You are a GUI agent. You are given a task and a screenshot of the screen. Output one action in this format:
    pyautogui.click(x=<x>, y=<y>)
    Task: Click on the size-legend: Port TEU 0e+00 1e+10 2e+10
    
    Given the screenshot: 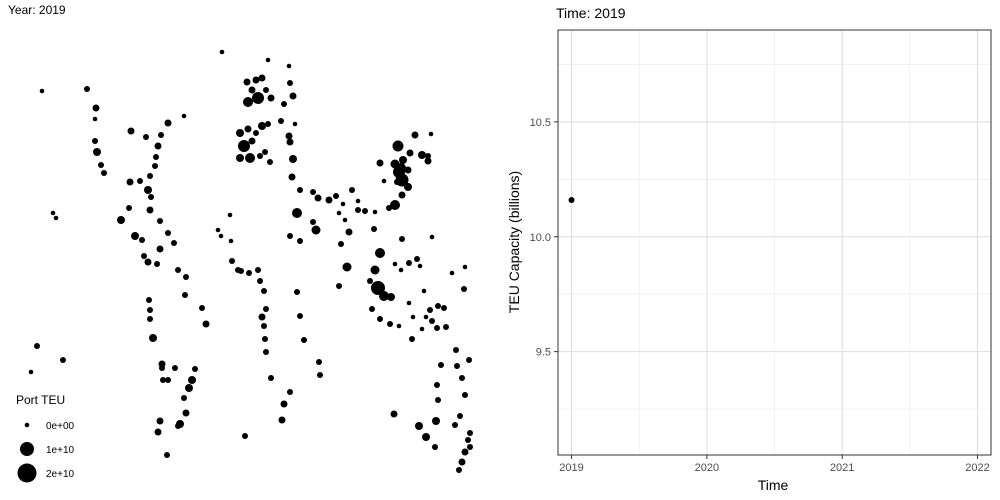 What is the action you would take?
    pyautogui.click(x=45, y=438)
    